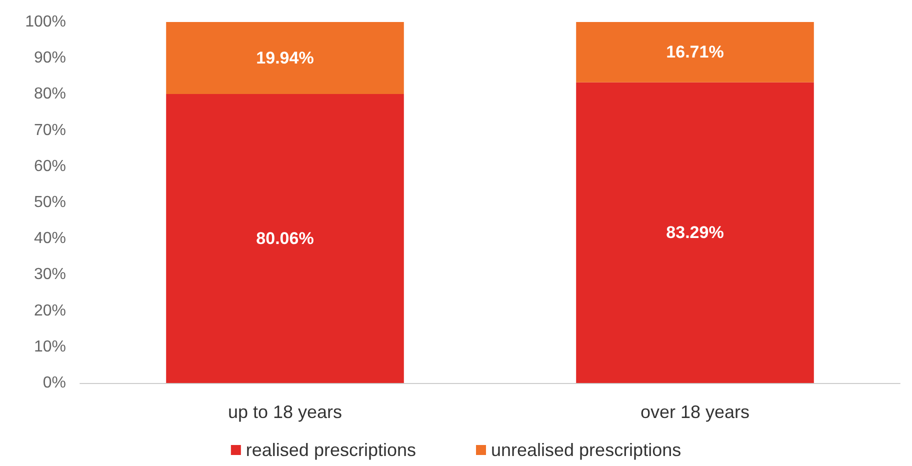 The height and width of the screenshot is (466, 912). Describe the element at coordinates (586, 450) in the screenshot. I see `legend-label: unrealised prescriptions` at that location.